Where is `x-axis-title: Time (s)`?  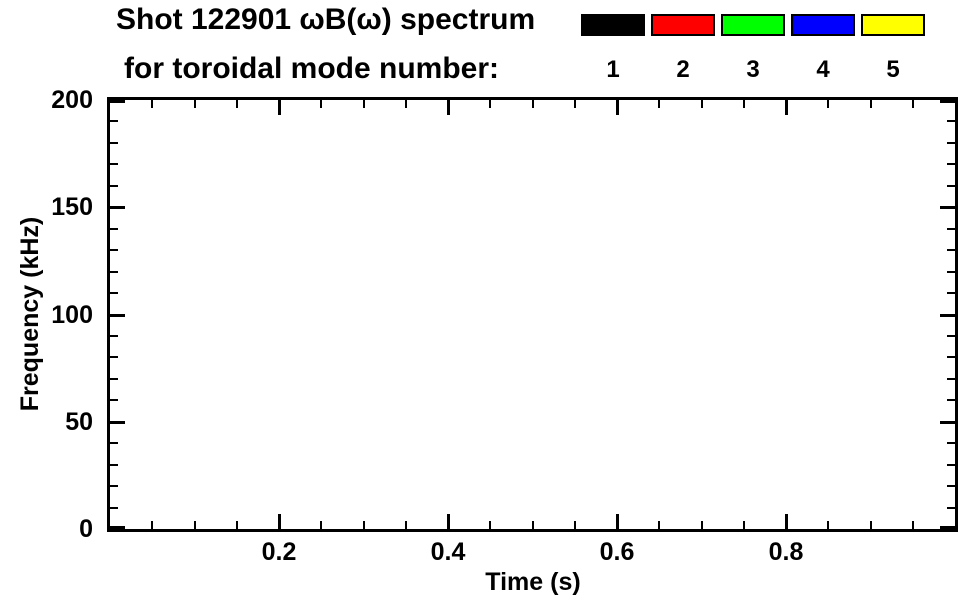 x-axis-title: Time (s) is located at coordinates (533, 582).